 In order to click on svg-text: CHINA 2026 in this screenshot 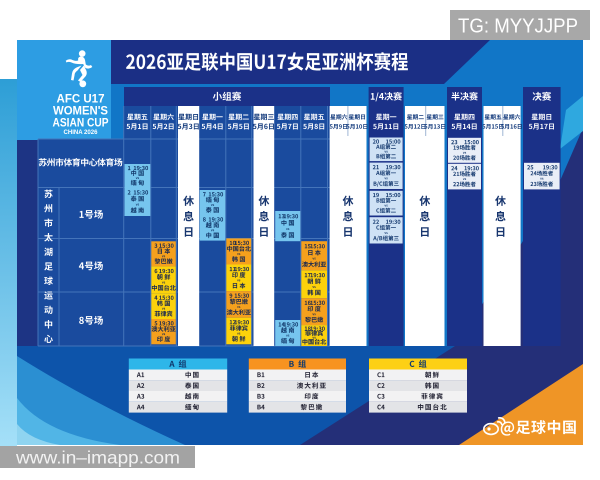, I will do `click(81, 132)`.